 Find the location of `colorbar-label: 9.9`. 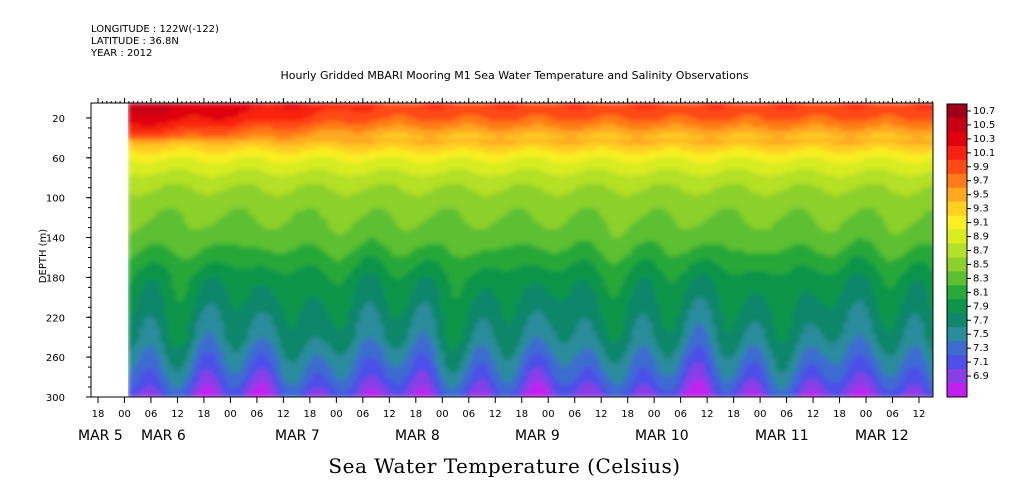

colorbar-label: 9.9 is located at coordinates (981, 167).